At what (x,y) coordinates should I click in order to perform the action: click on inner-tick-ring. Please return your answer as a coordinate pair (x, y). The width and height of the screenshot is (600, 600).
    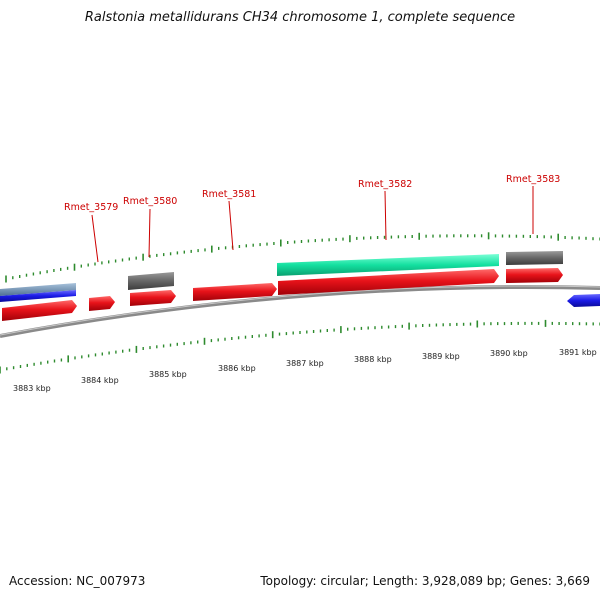
    Looking at the image, I should click on (300, 346).